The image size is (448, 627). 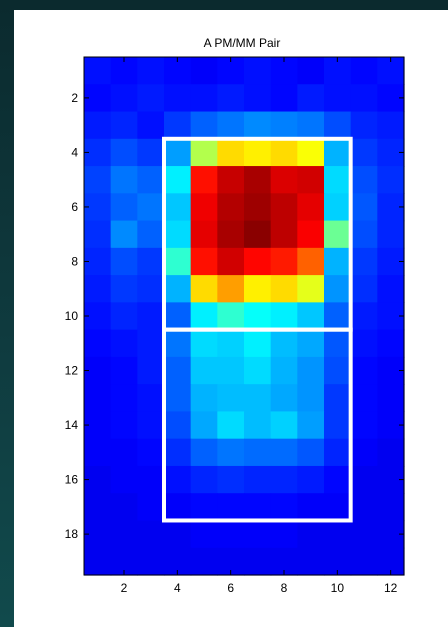 I want to click on x-tick-label: 2, so click(x=124, y=588).